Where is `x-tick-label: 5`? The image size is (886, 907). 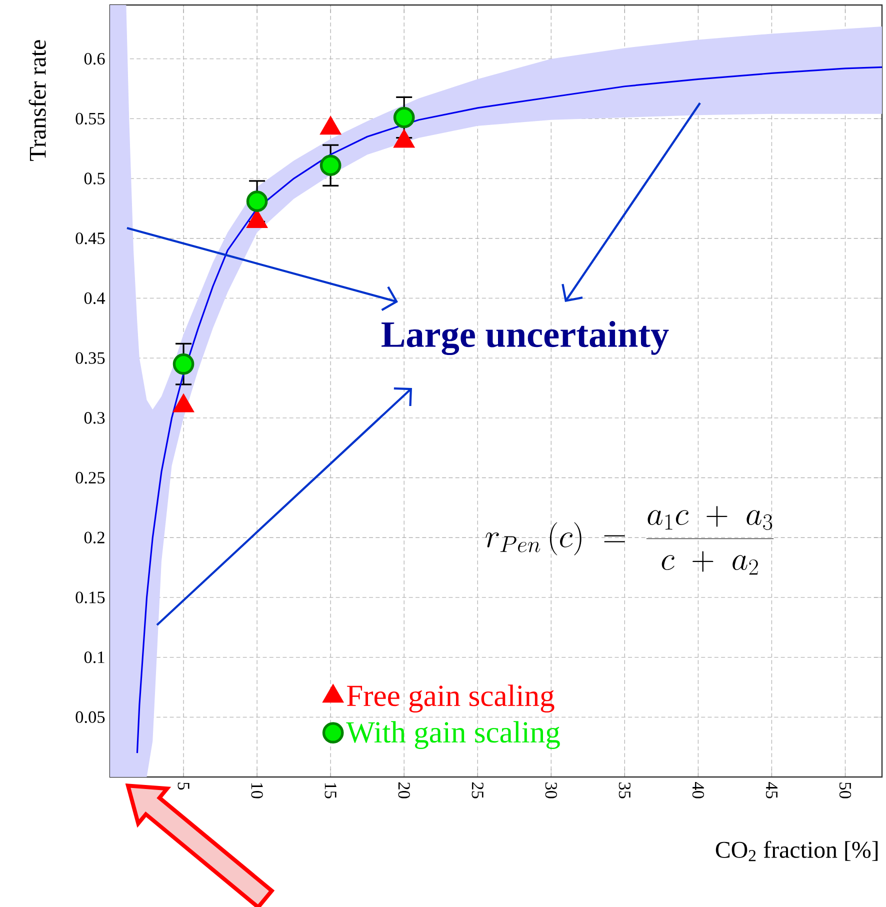 x-tick-label: 5 is located at coordinates (184, 786).